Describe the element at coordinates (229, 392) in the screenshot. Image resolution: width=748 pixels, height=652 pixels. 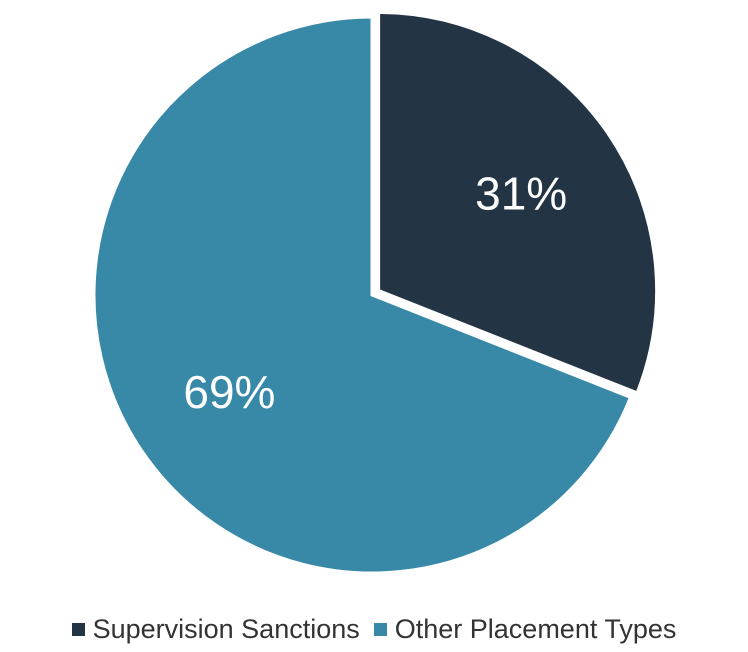
I see `pie-label-other-placement-types: 69%` at that location.